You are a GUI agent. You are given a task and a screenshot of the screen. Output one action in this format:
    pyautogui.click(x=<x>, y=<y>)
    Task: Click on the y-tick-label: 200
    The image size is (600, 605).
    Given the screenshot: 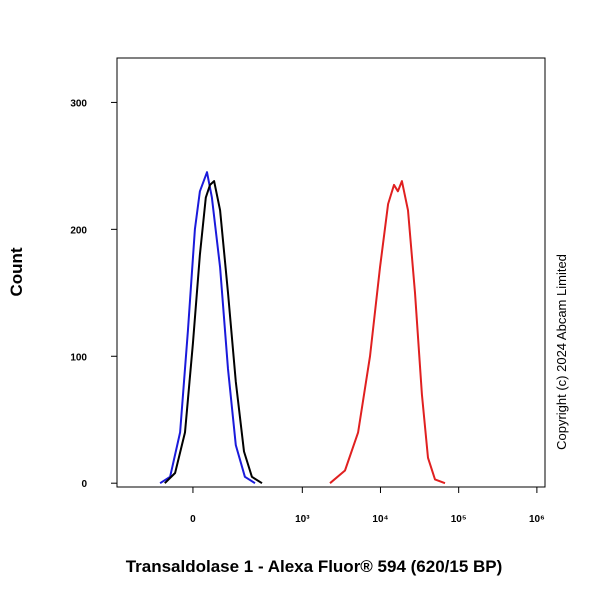 What is the action you would take?
    pyautogui.click(x=78, y=230)
    